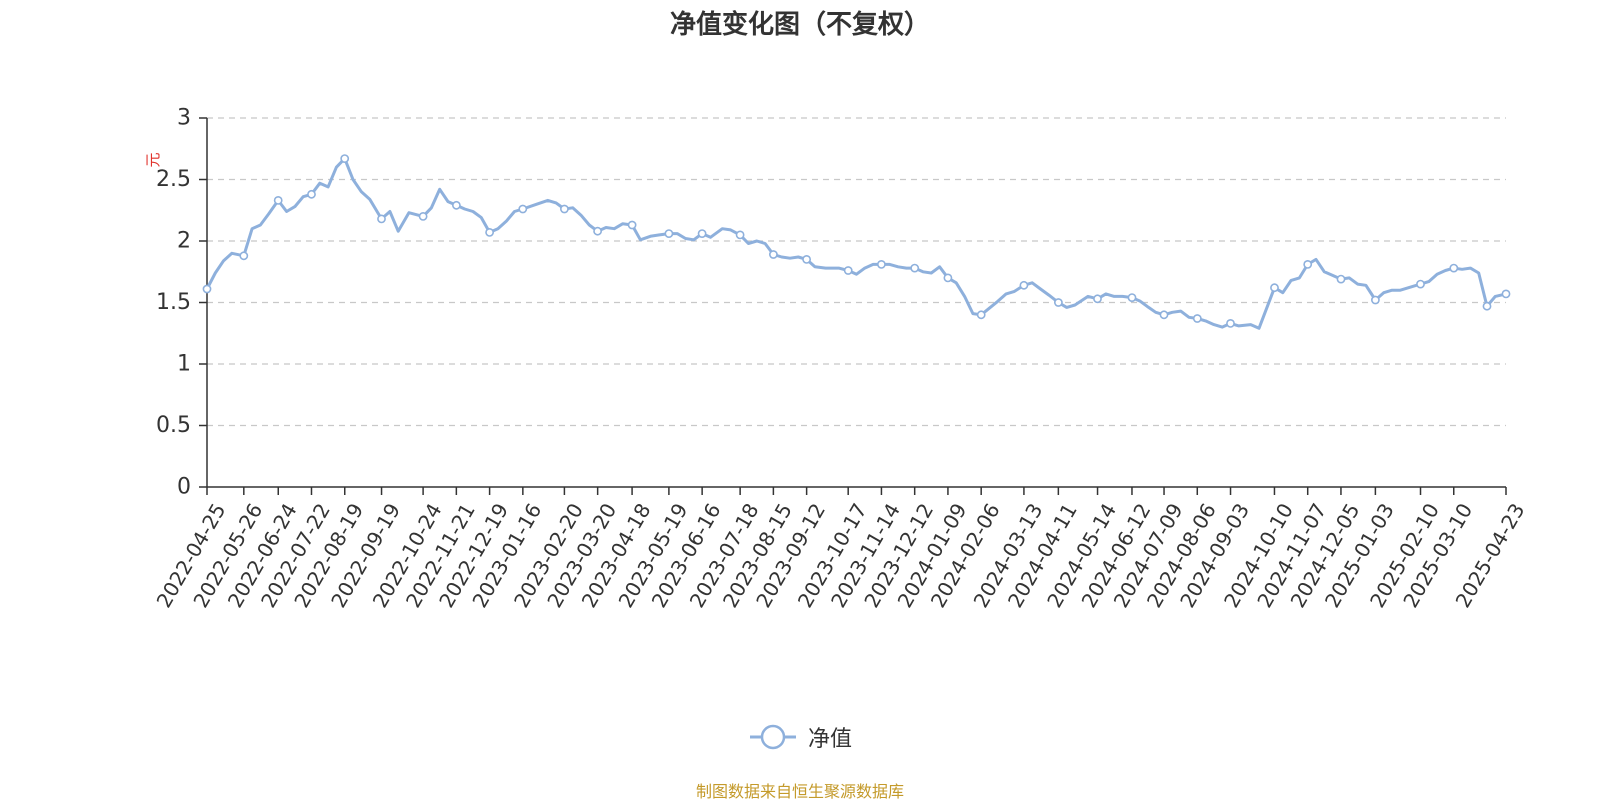  What do you see at coordinates (184, 364) in the screenshot?
I see `y-tick-label: 1` at bounding box center [184, 364].